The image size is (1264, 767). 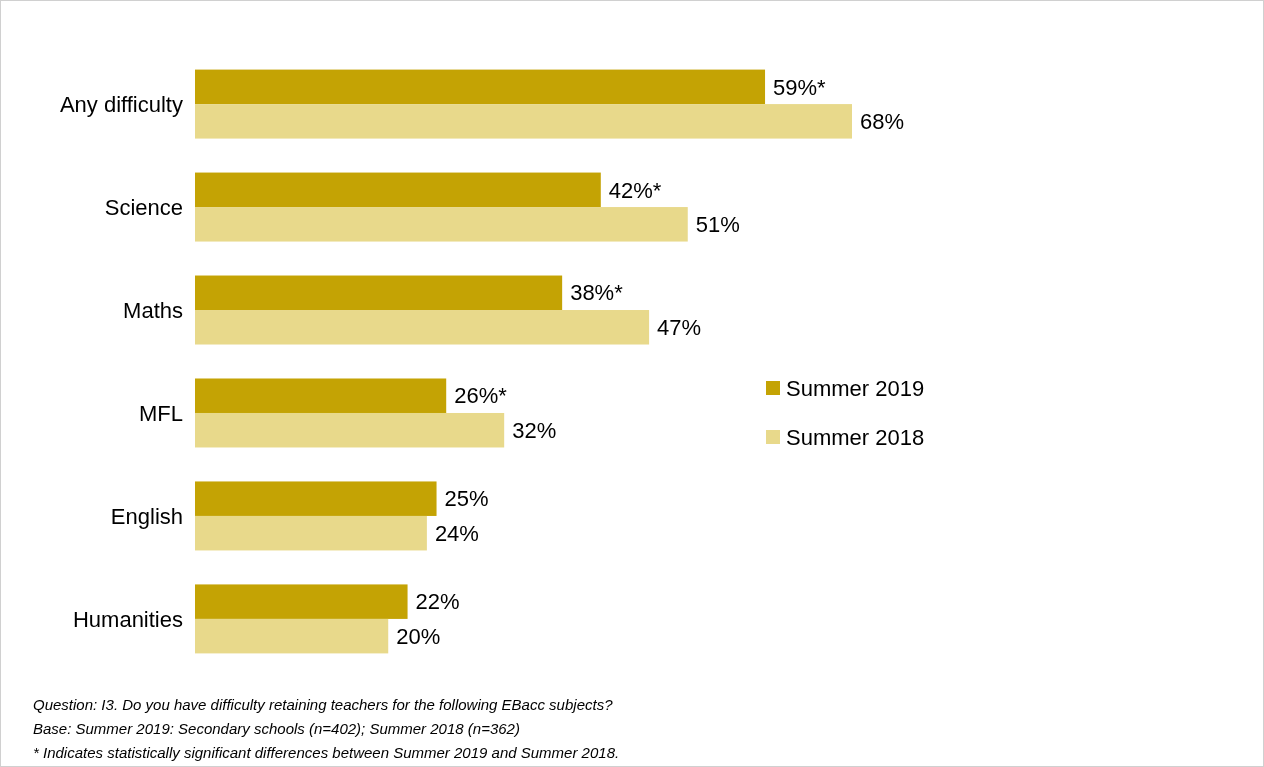 What do you see at coordinates (121, 104) in the screenshot?
I see `y-tick-label: Any difficulty` at bounding box center [121, 104].